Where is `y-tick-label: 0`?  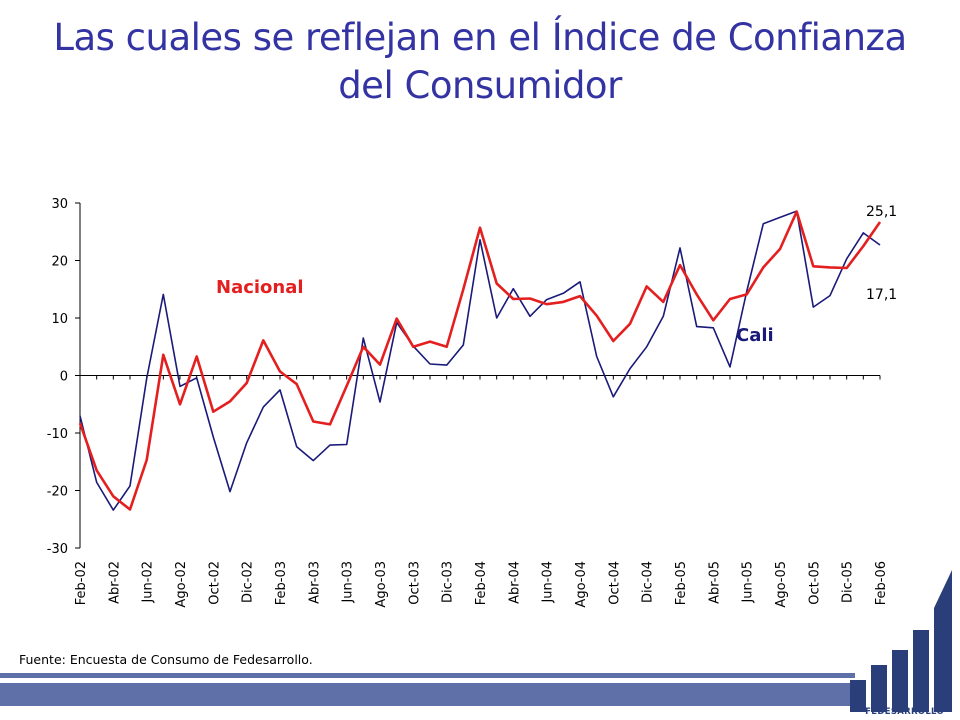 y-tick-label: 0 is located at coordinates (64, 377).